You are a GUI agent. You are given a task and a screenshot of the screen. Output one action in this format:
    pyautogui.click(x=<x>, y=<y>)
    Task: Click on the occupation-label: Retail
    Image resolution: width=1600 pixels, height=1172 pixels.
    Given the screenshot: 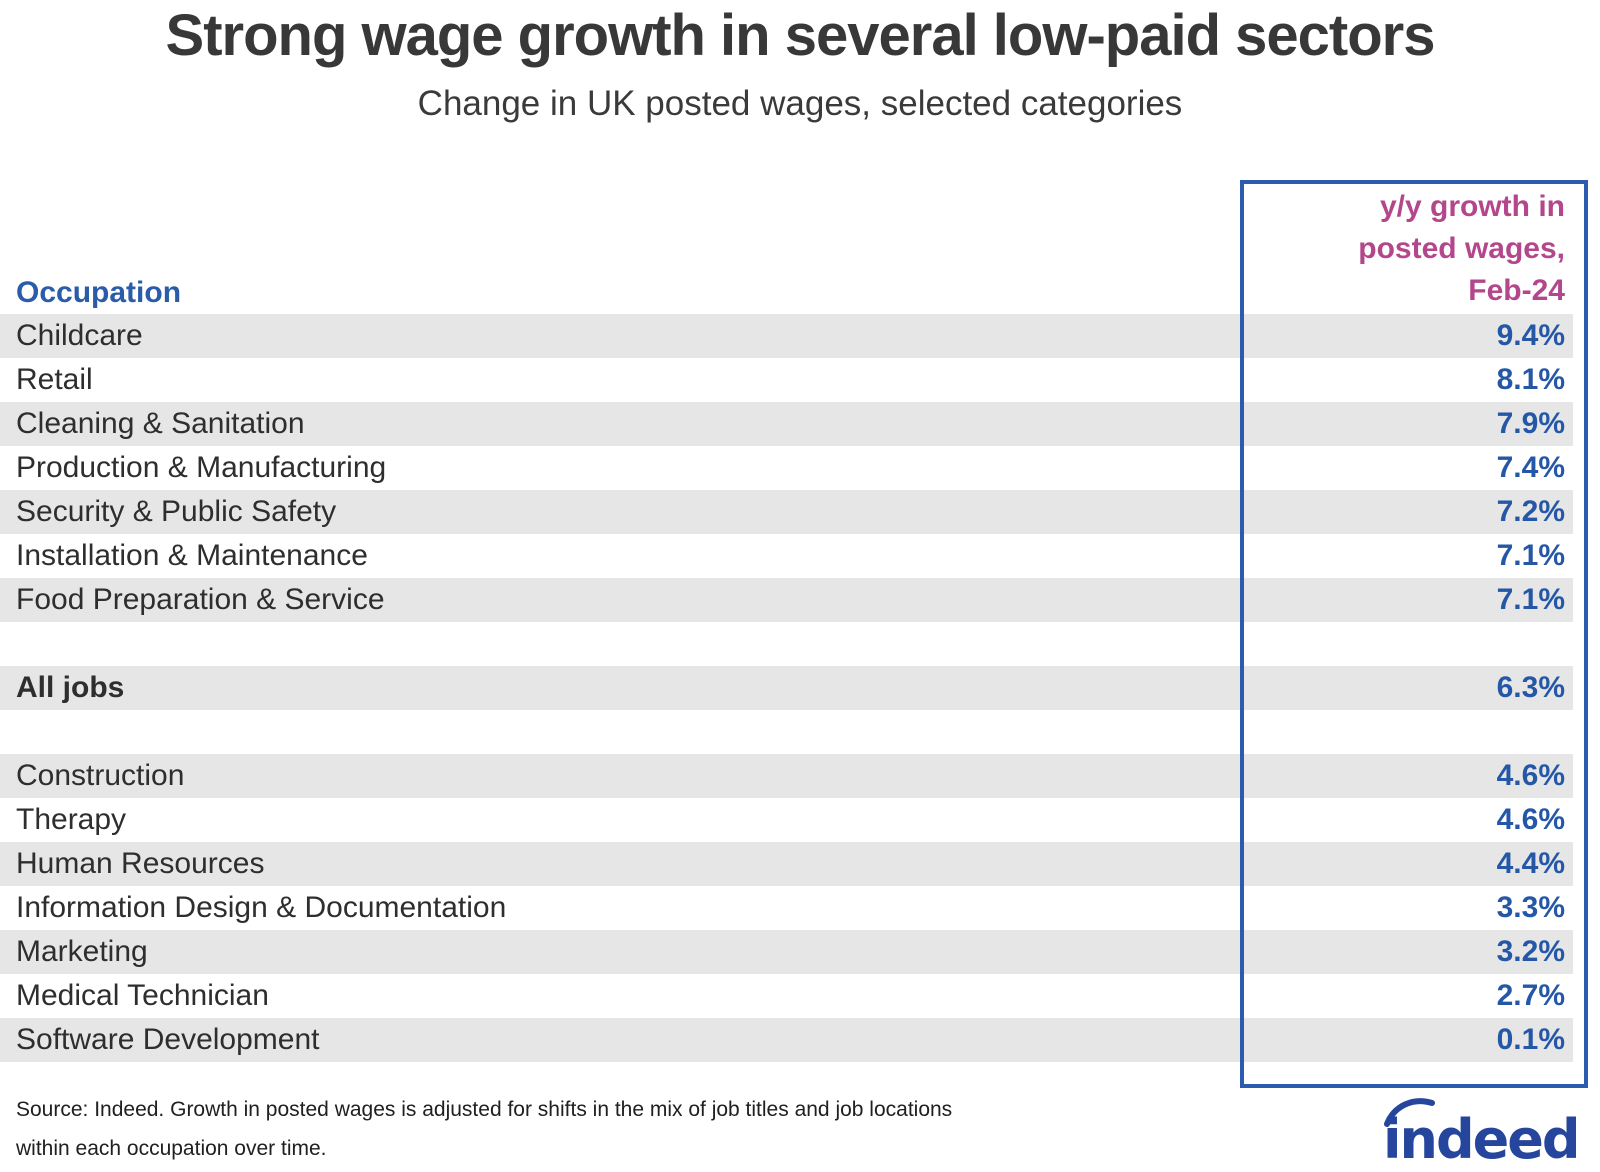 What is the action you would take?
    pyautogui.click(x=54, y=379)
    